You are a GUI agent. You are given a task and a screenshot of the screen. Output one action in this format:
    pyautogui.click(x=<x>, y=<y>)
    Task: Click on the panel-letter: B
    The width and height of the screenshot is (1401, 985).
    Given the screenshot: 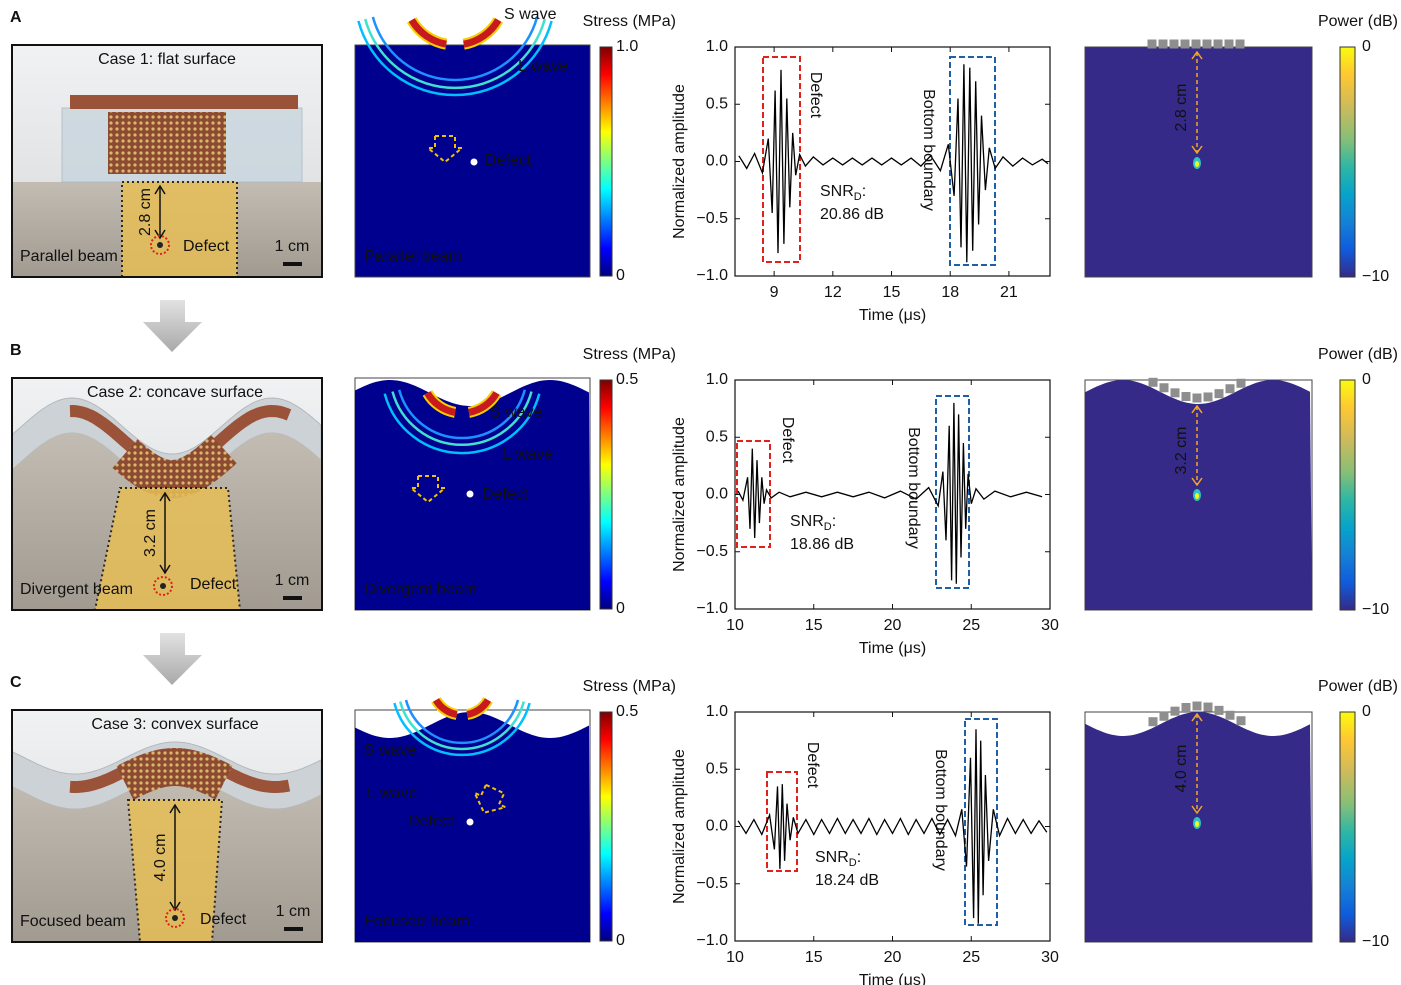 What is the action you would take?
    pyautogui.click(x=16, y=350)
    